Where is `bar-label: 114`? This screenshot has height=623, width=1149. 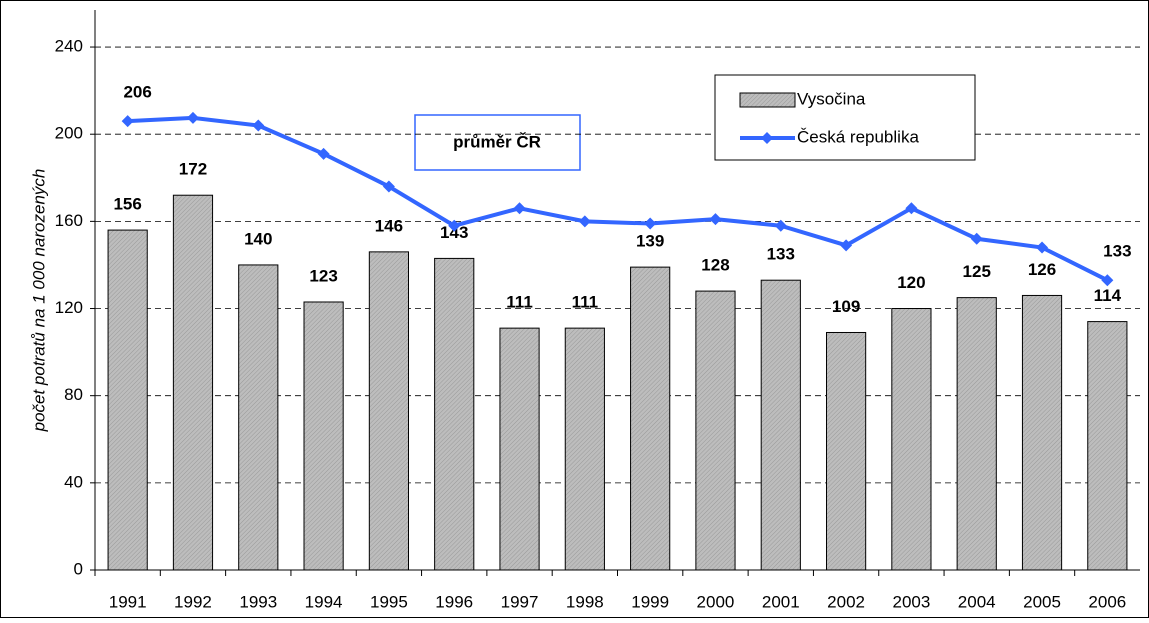
bar-label: 114 is located at coordinates (1108, 295).